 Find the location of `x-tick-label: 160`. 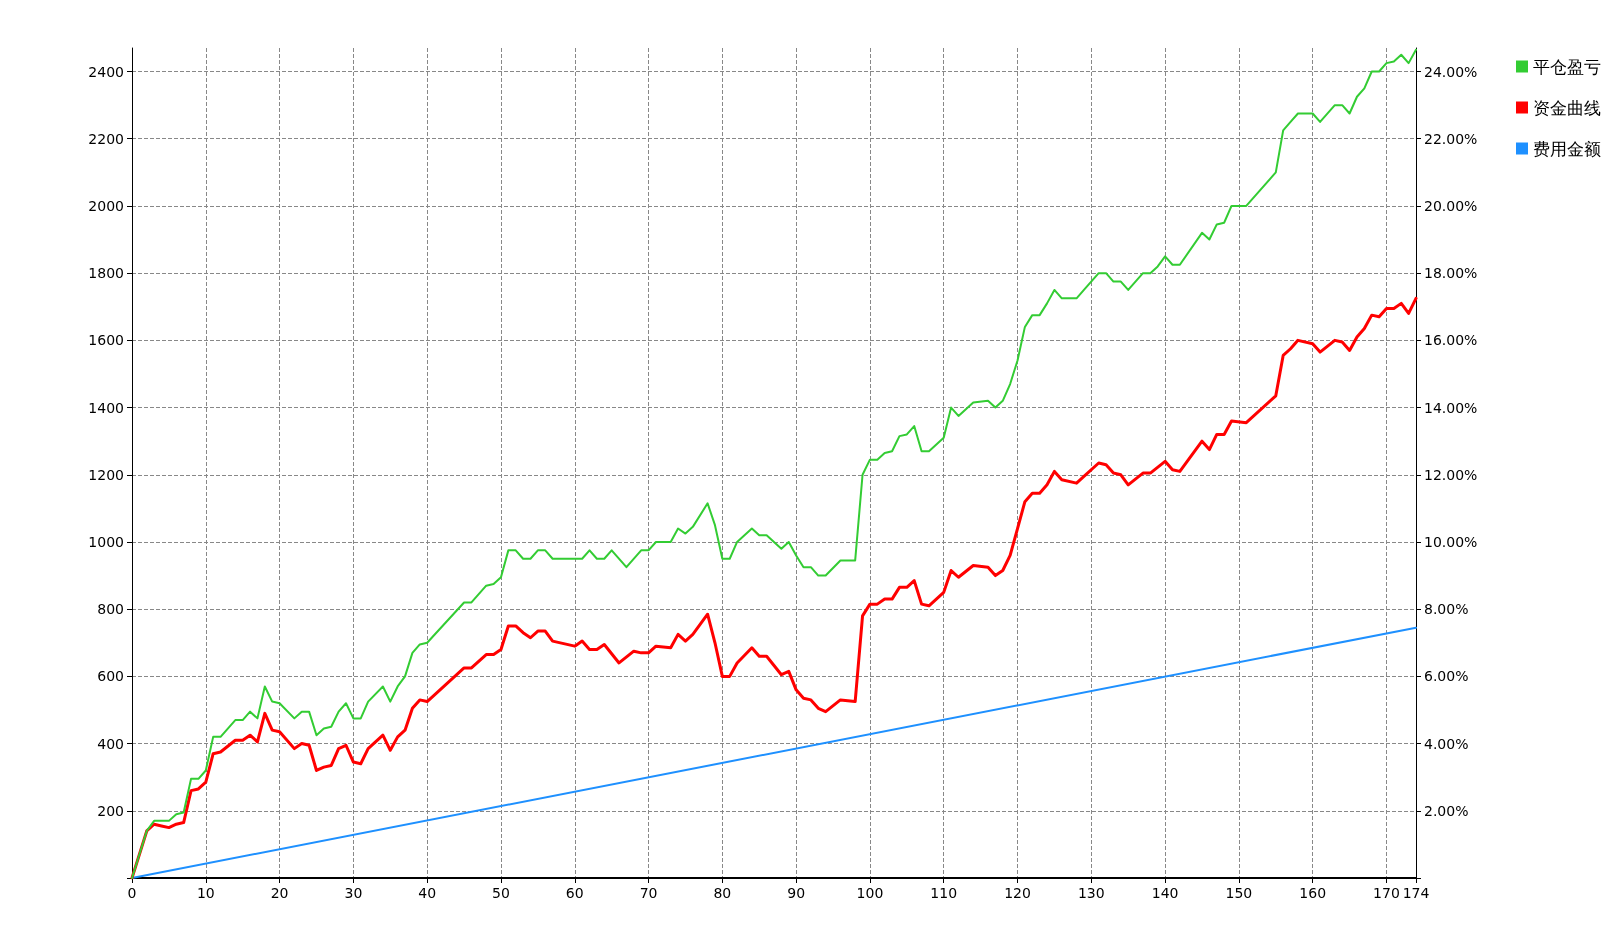

x-tick-label: 160 is located at coordinates (1313, 893).